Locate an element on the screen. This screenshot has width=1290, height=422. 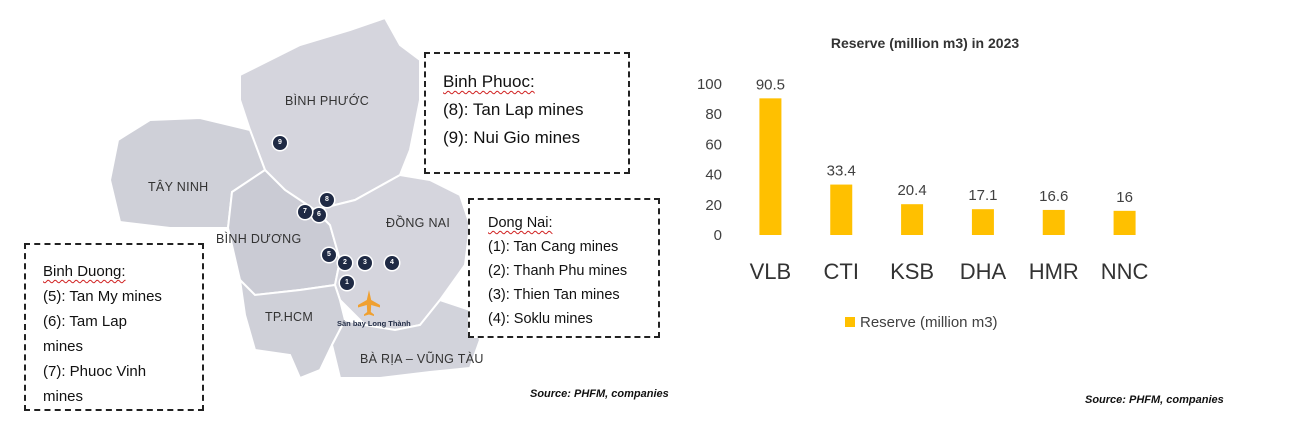
bar-cti is located at coordinates (841, 209).